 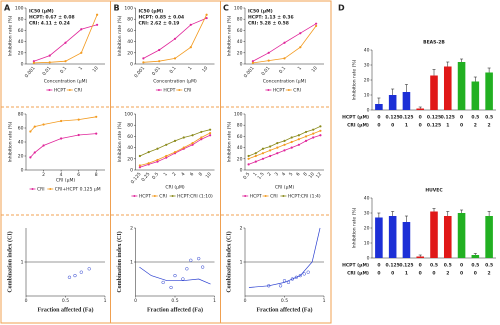 What do you see at coordinates (30, 72) in the screenshot?
I see `x-tick-label: 0.001` at bounding box center [30, 72].